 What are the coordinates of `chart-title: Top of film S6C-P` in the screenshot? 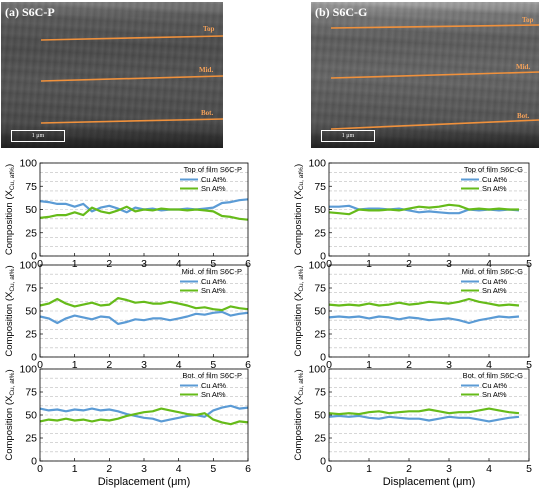 It's located at (213, 169).